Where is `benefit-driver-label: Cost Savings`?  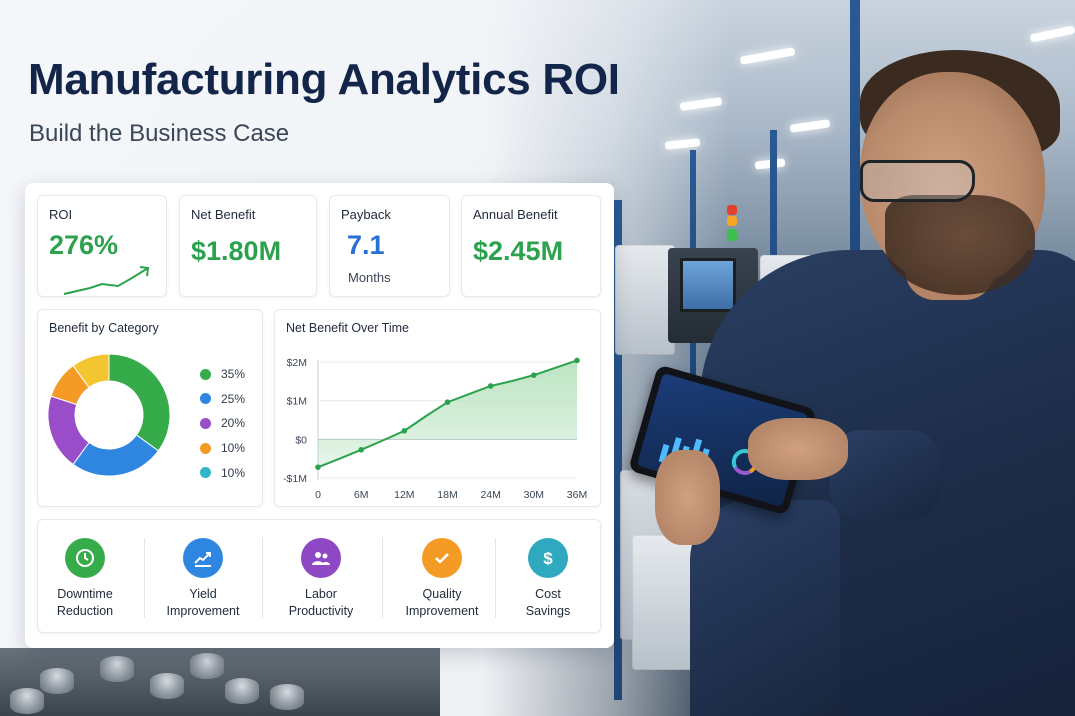
benefit-driver-label: Cost Savings is located at coordinates (548, 603).